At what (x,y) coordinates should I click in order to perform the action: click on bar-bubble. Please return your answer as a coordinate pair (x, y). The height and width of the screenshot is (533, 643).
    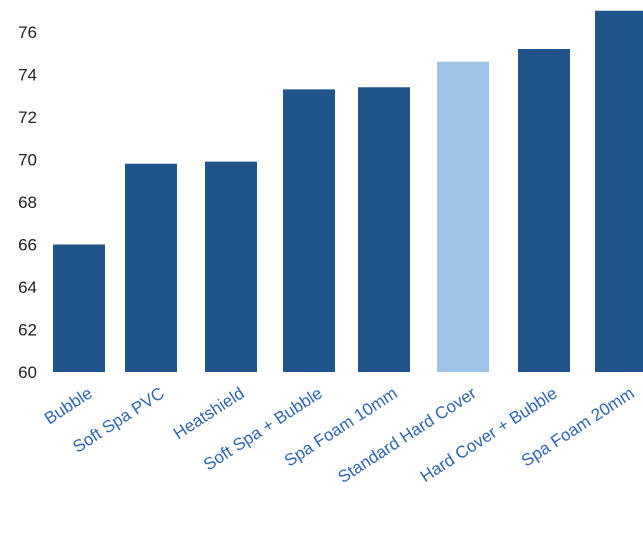
    Looking at the image, I should click on (79, 308).